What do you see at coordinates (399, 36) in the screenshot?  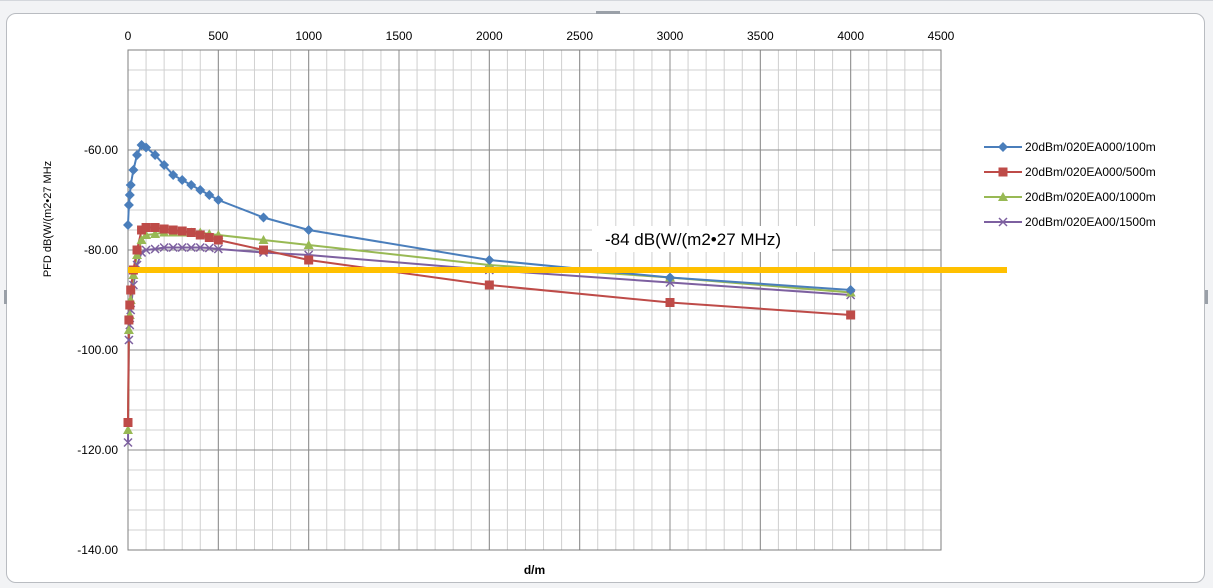 I see `x-tick-label: 1500` at bounding box center [399, 36].